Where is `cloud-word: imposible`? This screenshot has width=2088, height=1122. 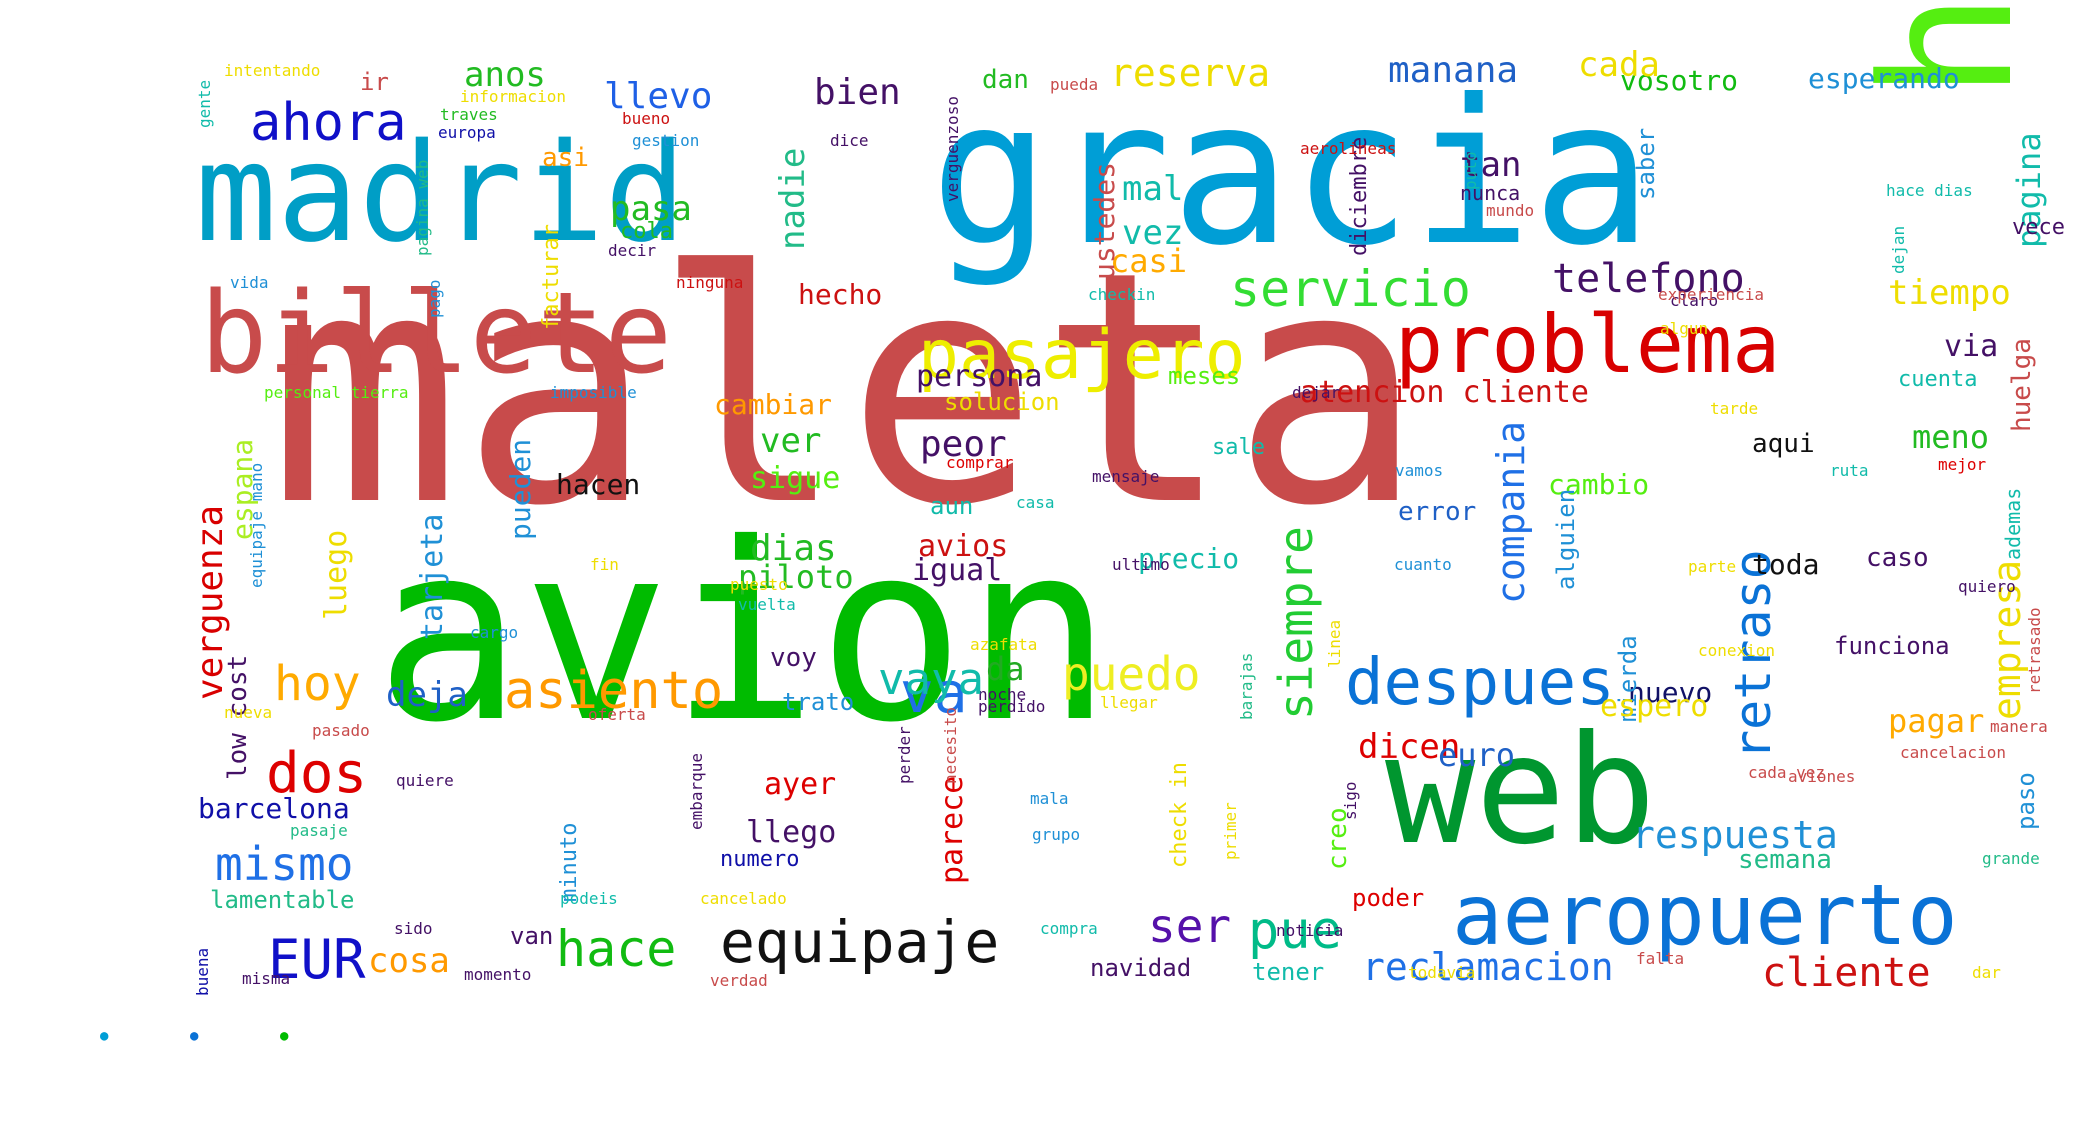
cloud-word: imposible is located at coordinates (593, 392).